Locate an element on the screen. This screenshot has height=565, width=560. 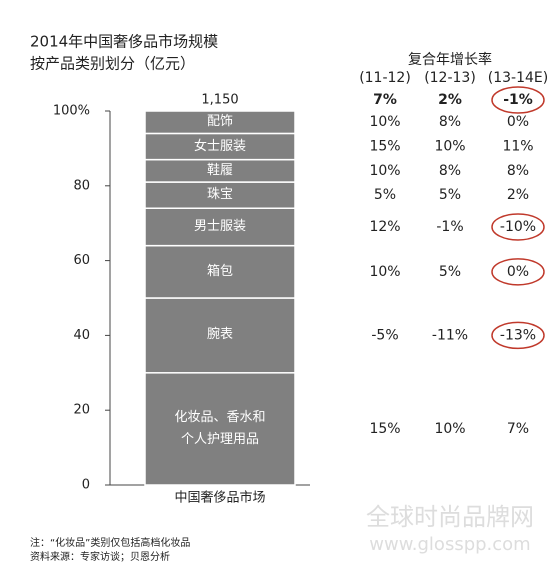
note: 资料来源：专家访谈；贝恩分析 is located at coordinates (100, 556).